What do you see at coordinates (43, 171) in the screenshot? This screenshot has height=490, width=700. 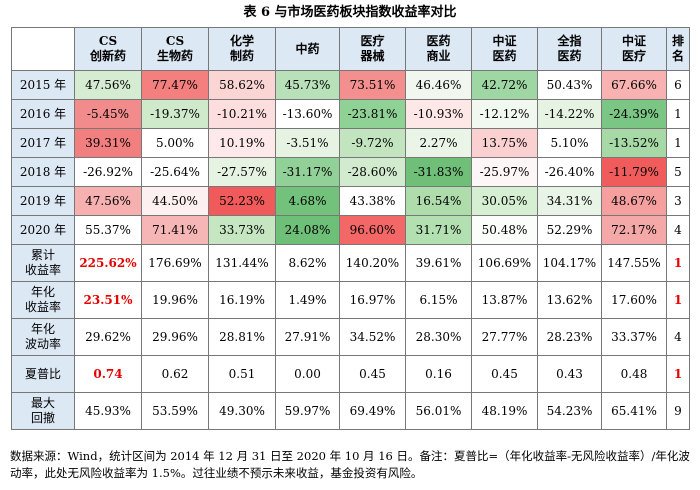 I see `row-label-line: 2018 年` at bounding box center [43, 171].